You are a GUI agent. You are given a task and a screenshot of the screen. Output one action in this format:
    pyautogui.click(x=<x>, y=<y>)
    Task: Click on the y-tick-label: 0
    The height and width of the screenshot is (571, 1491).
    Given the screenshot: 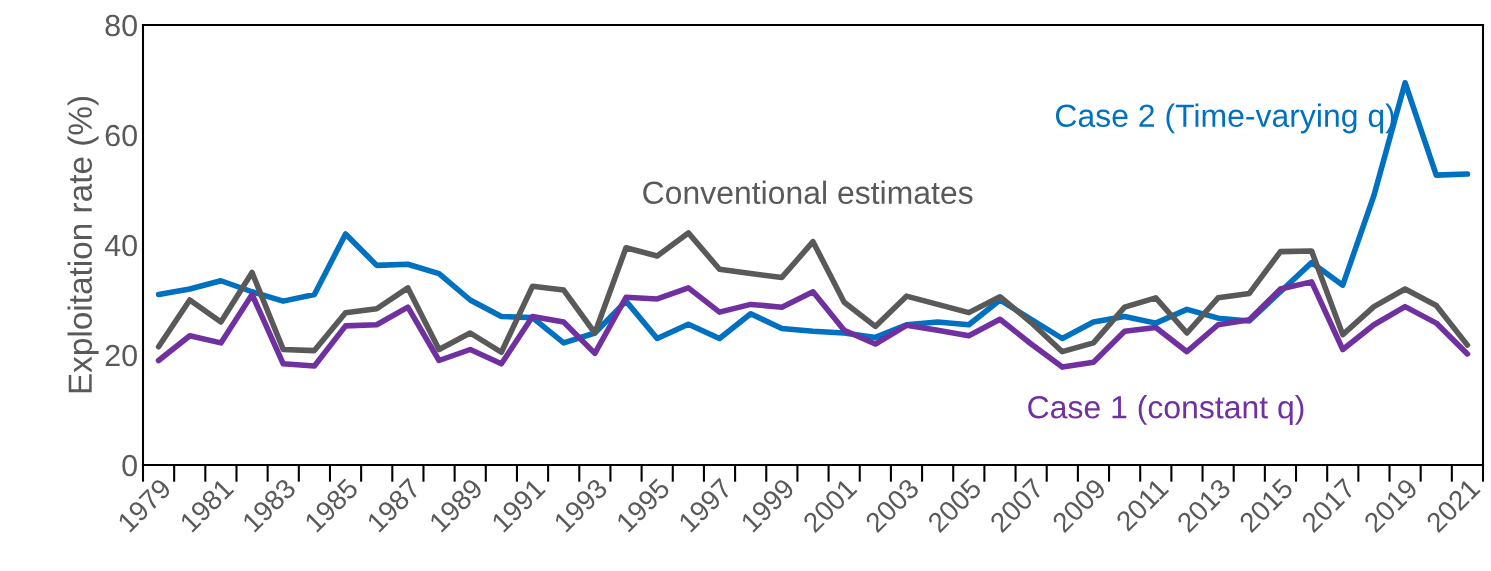 What is the action you would take?
    pyautogui.click(x=129, y=465)
    